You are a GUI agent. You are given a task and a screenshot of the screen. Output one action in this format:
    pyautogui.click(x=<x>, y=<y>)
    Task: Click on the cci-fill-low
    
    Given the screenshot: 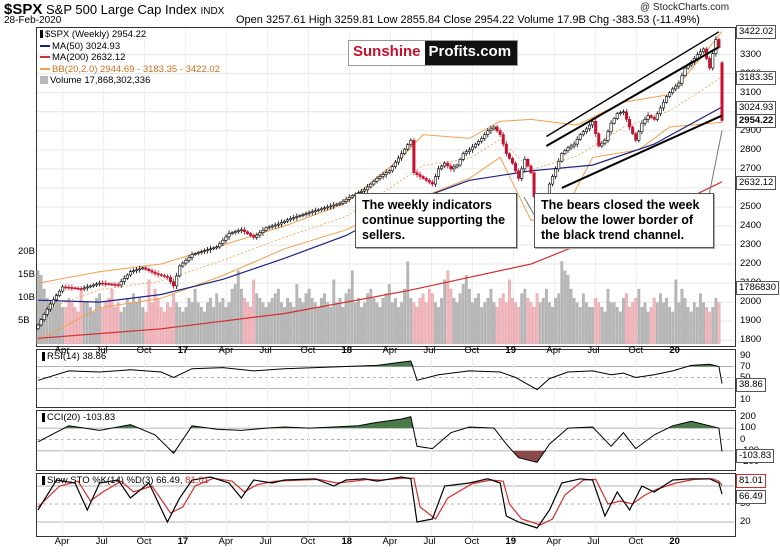 What is the action you would take?
    pyautogui.click(x=380, y=456)
    